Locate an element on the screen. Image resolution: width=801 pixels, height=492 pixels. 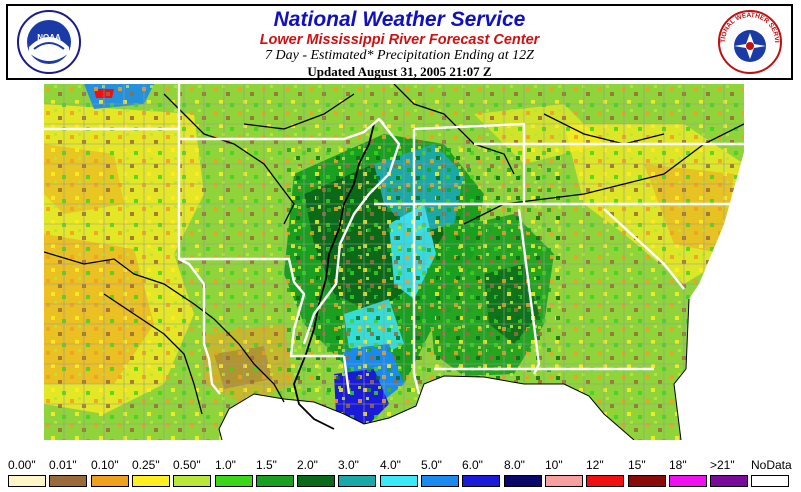
updated-timestamp: Updated August 31, 2005 21:07 Z is located at coordinates (399, 71).